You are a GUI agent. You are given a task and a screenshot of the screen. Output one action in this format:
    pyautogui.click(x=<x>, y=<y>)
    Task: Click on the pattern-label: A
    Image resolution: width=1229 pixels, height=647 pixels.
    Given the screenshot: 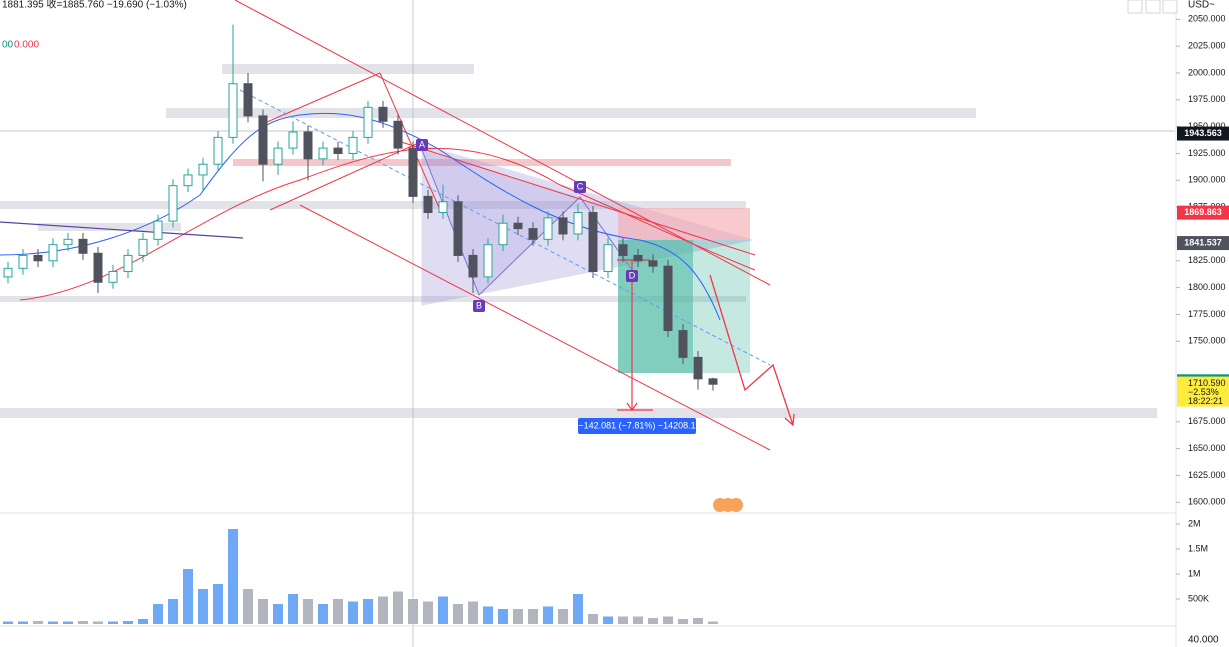 What is the action you would take?
    pyautogui.click(x=422, y=144)
    